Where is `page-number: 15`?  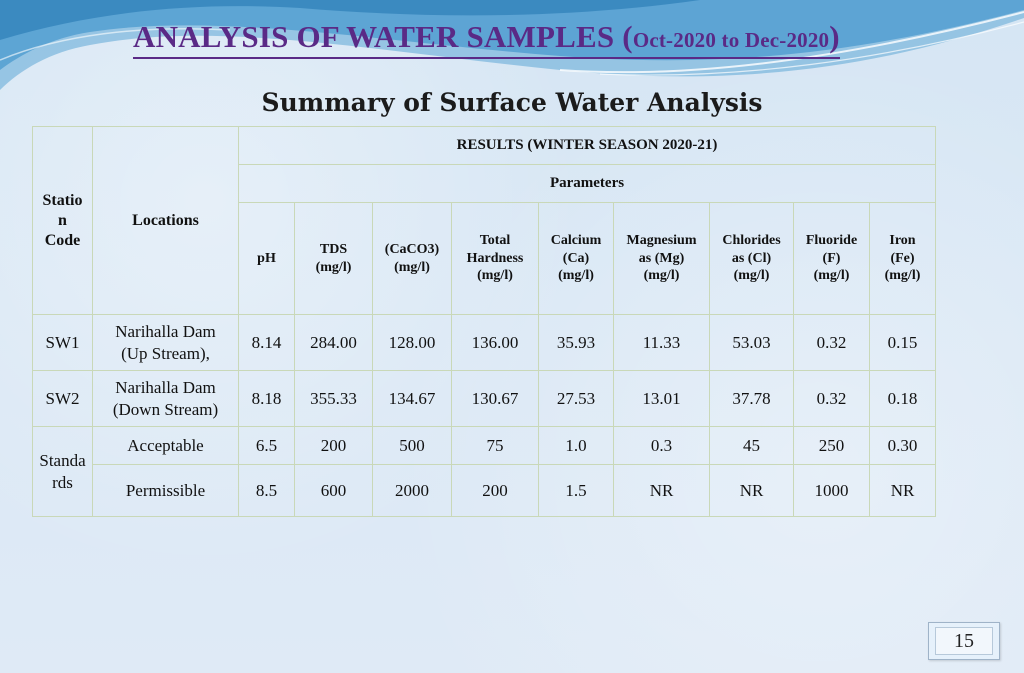
page-number: 15 is located at coordinates (964, 641).